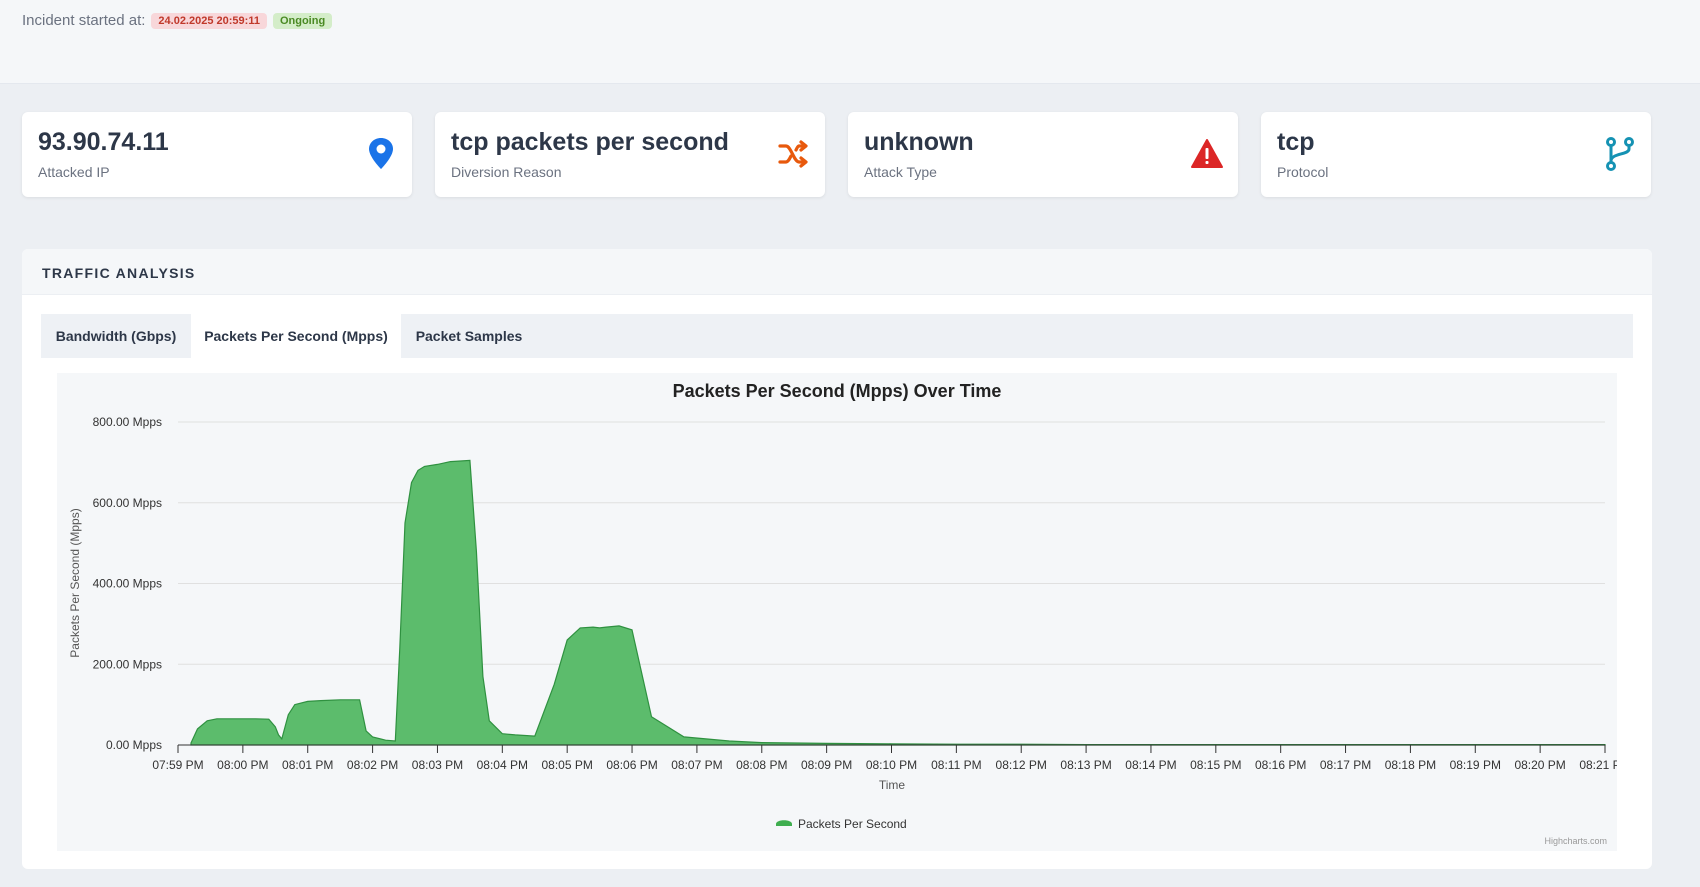 This screenshot has width=1700, height=887. I want to click on x-tick-label: 08:16 PM, so click(1280, 765).